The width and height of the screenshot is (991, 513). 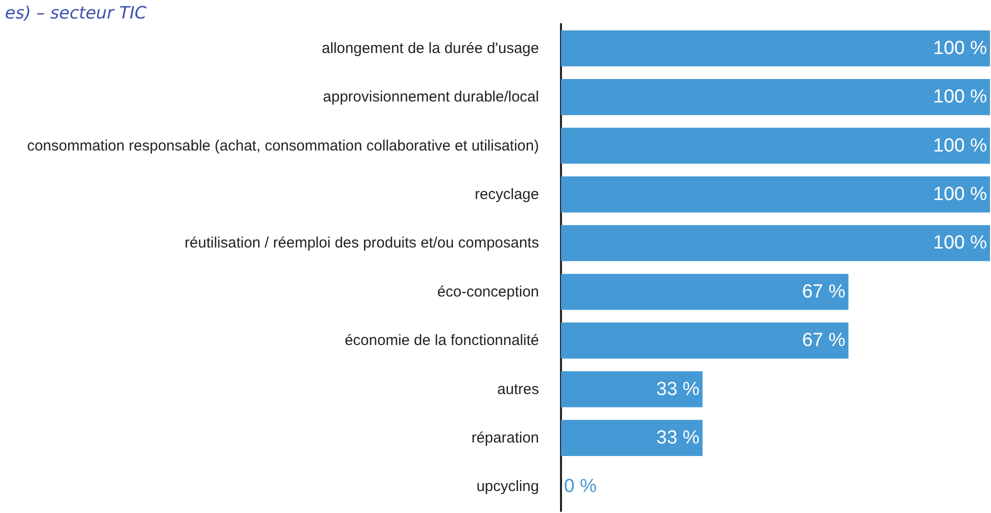 What do you see at coordinates (505, 437) in the screenshot?
I see `y-tick-label: réparation` at bounding box center [505, 437].